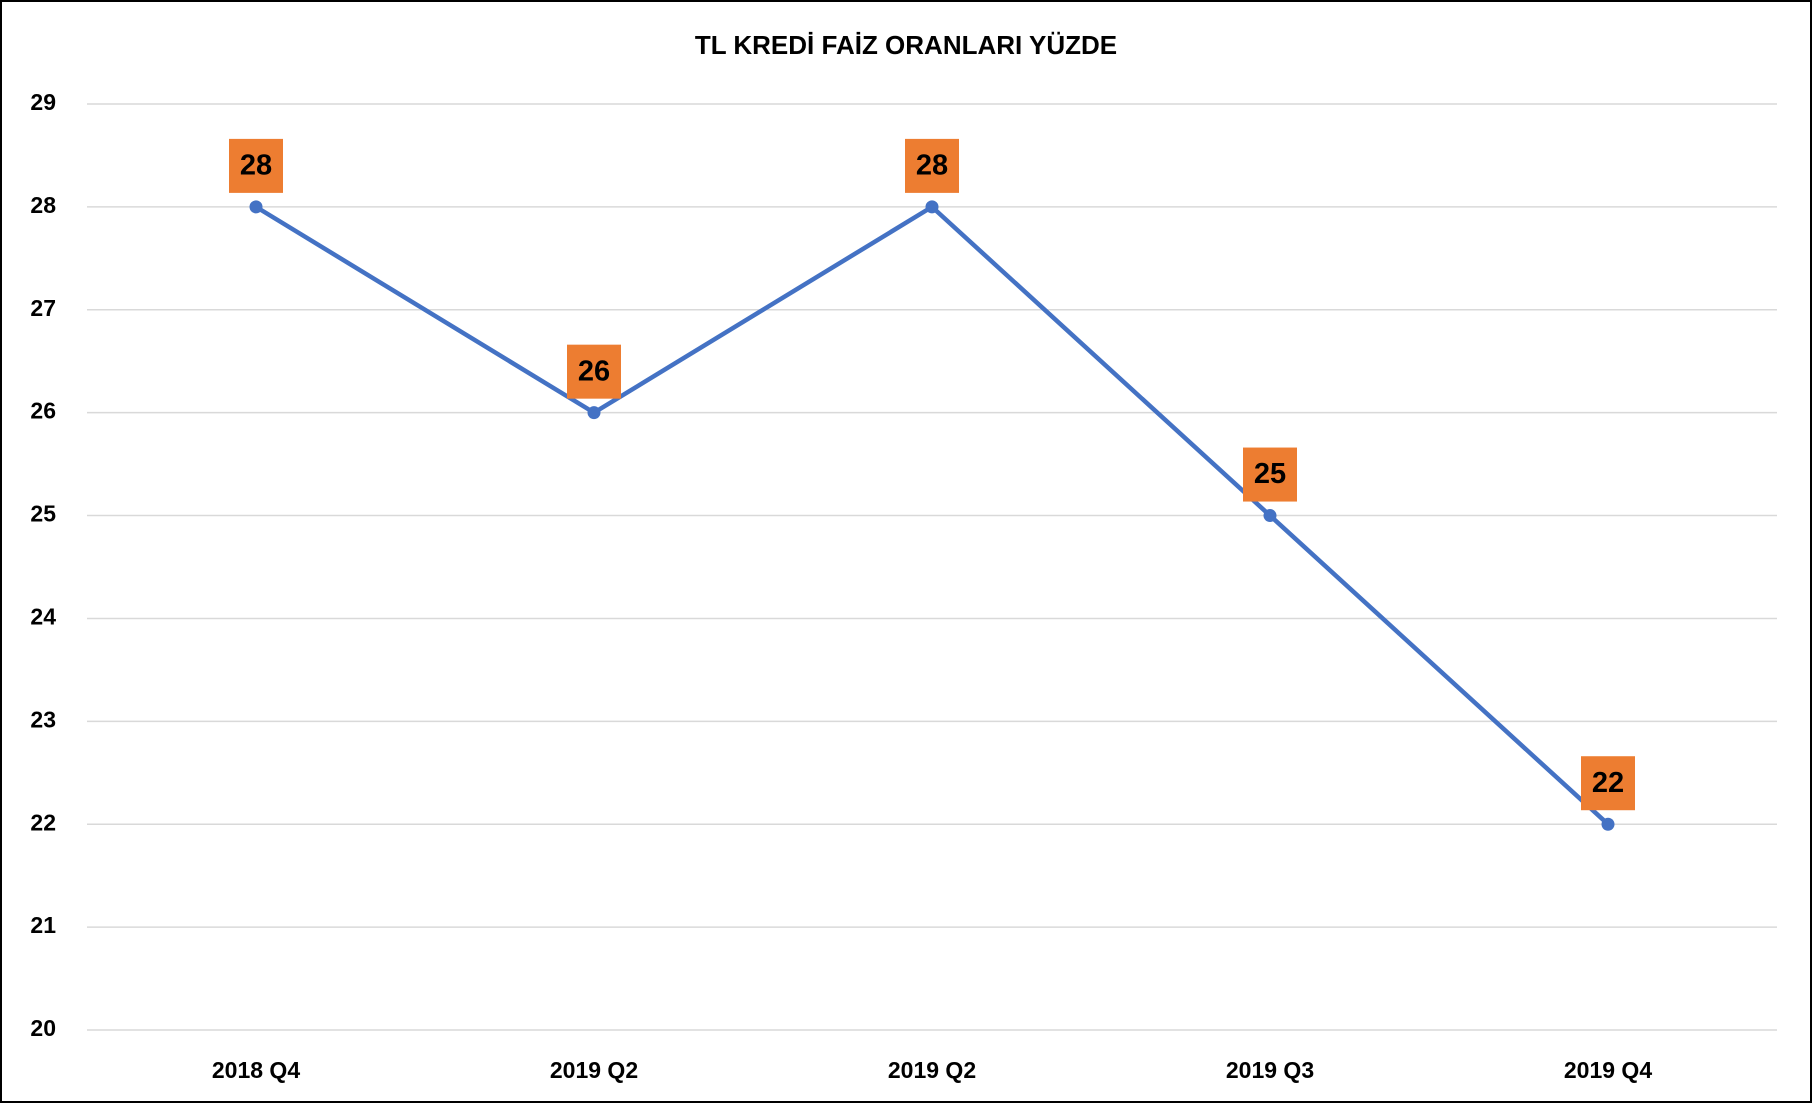  Describe the element at coordinates (906, 45) in the screenshot. I see `chart-title: TL KREDİ FAİZ ORANLARI YÜZDE` at that location.